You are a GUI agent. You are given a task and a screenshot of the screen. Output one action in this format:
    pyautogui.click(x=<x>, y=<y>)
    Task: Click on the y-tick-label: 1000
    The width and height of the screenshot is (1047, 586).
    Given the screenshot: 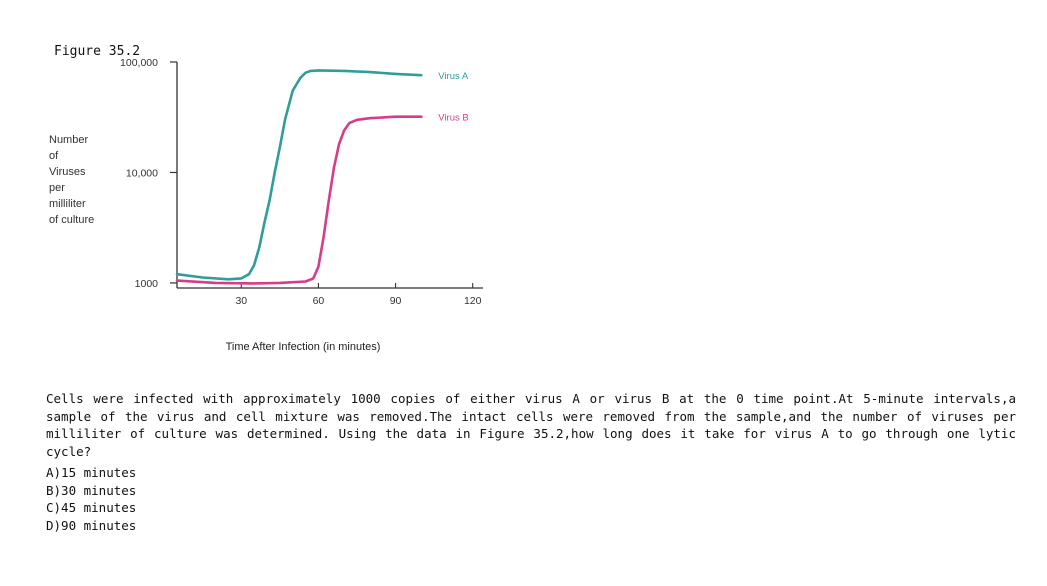 What is the action you would take?
    pyautogui.click(x=147, y=284)
    